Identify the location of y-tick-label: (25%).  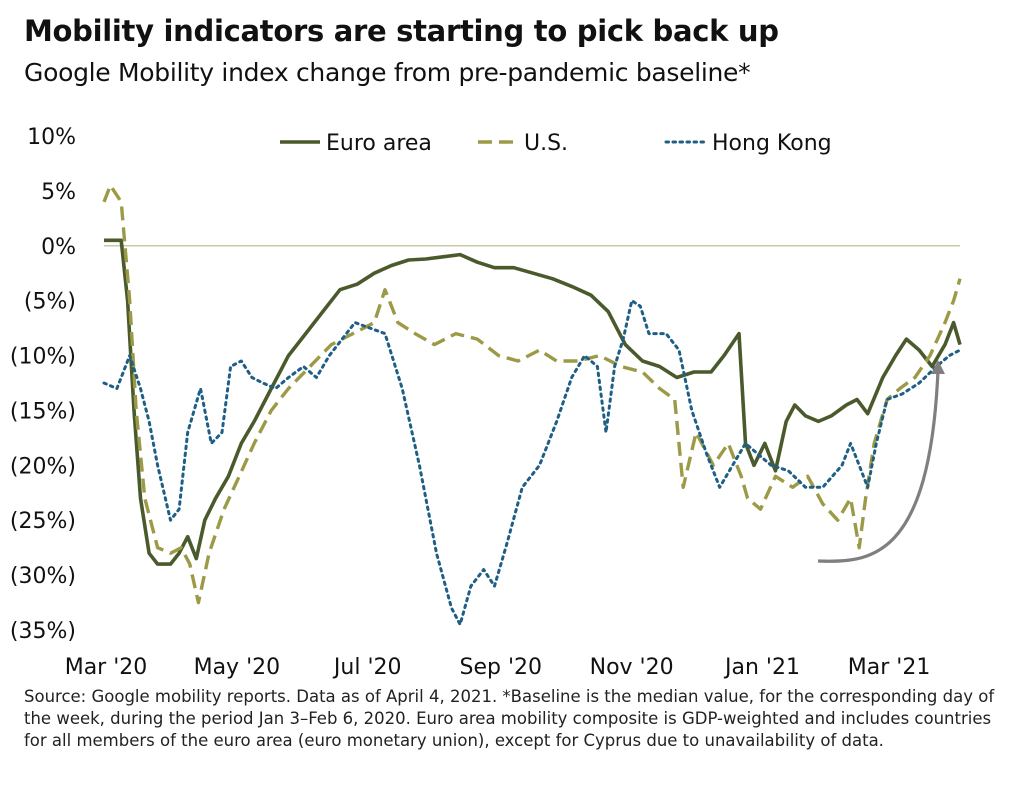
(43, 521).